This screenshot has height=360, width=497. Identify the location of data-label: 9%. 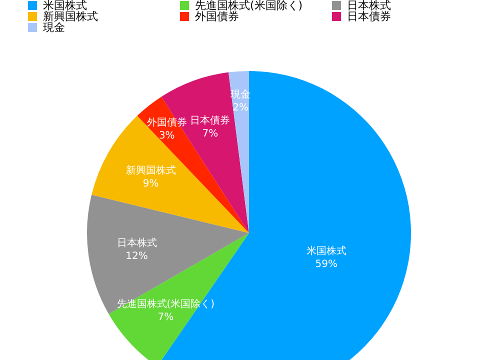
(150, 184).